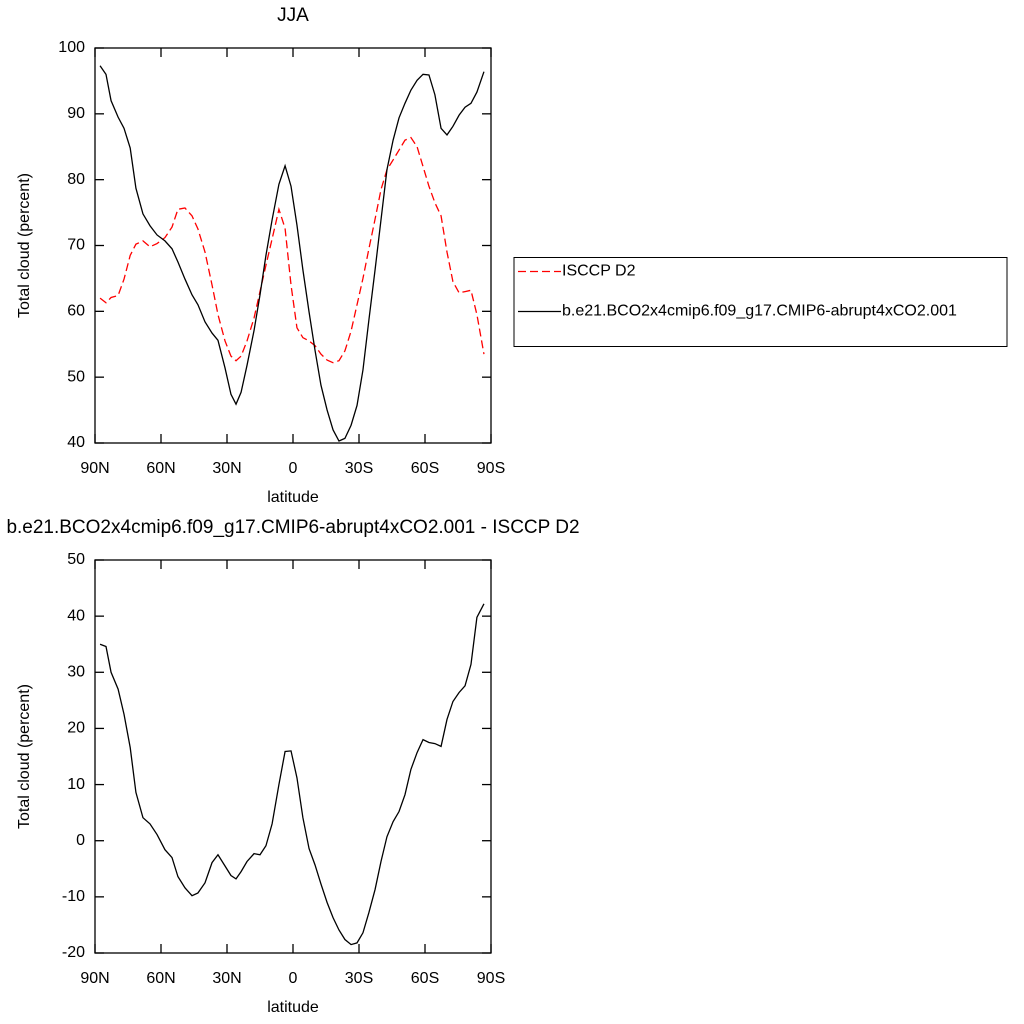 The image size is (1024, 1024). What do you see at coordinates (73, 952) in the screenshot?
I see `y-tick-label: -20` at bounding box center [73, 952].